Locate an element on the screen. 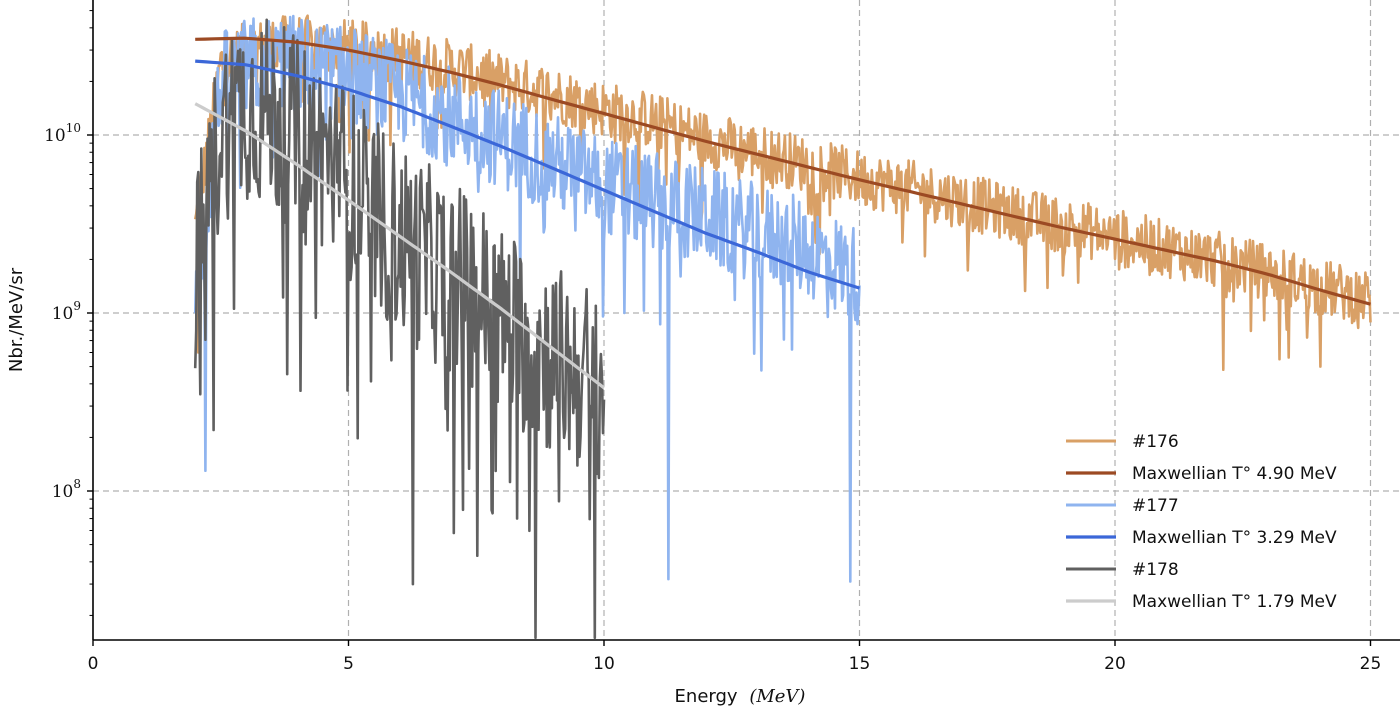  x-tick-label: 10 is located at coordinates (604, 664).